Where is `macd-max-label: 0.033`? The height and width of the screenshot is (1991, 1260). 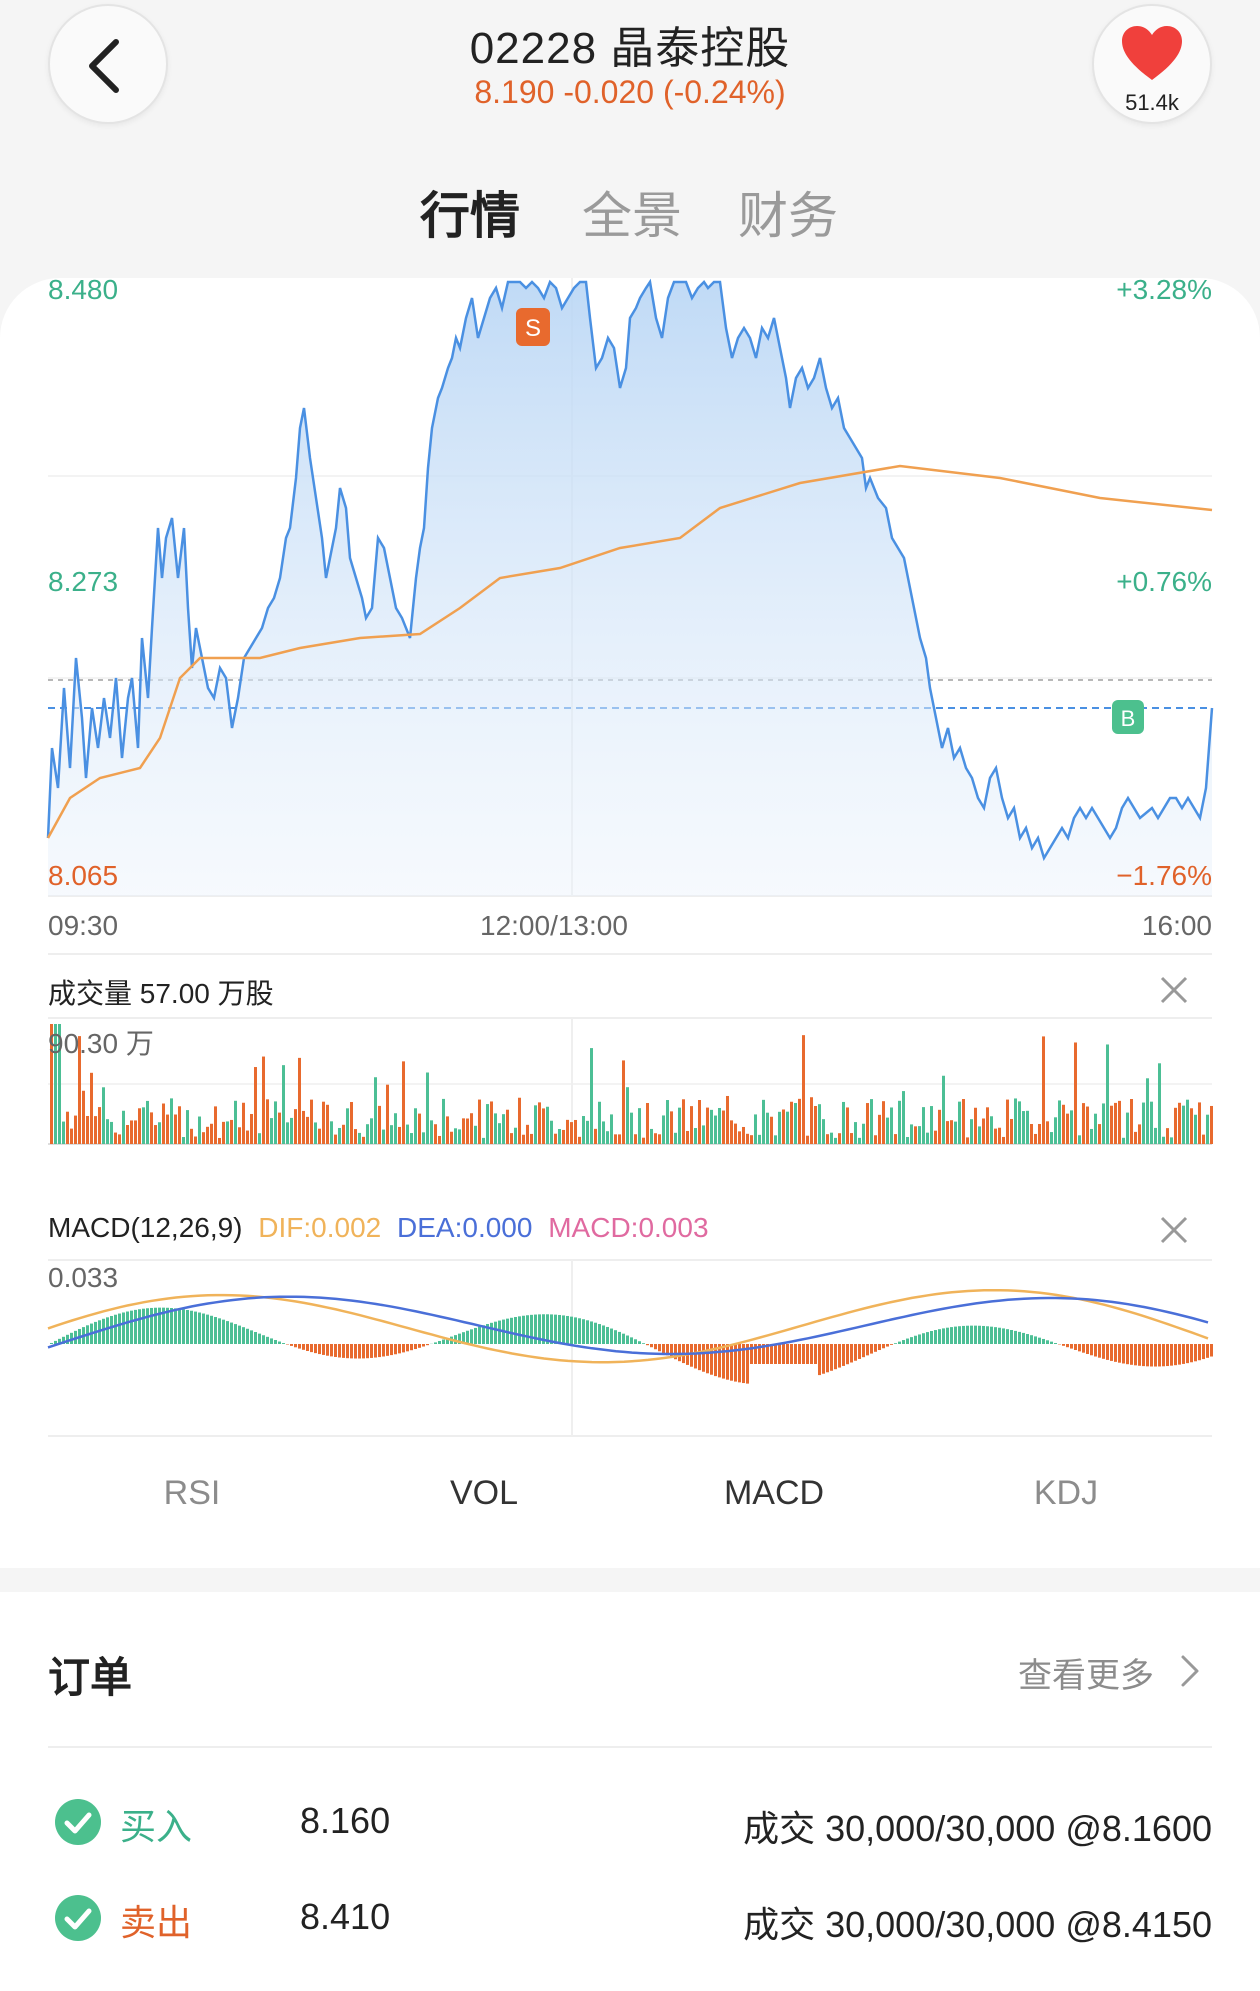 macd-max-label: 0.033 is located at coordinates (83, 1277).